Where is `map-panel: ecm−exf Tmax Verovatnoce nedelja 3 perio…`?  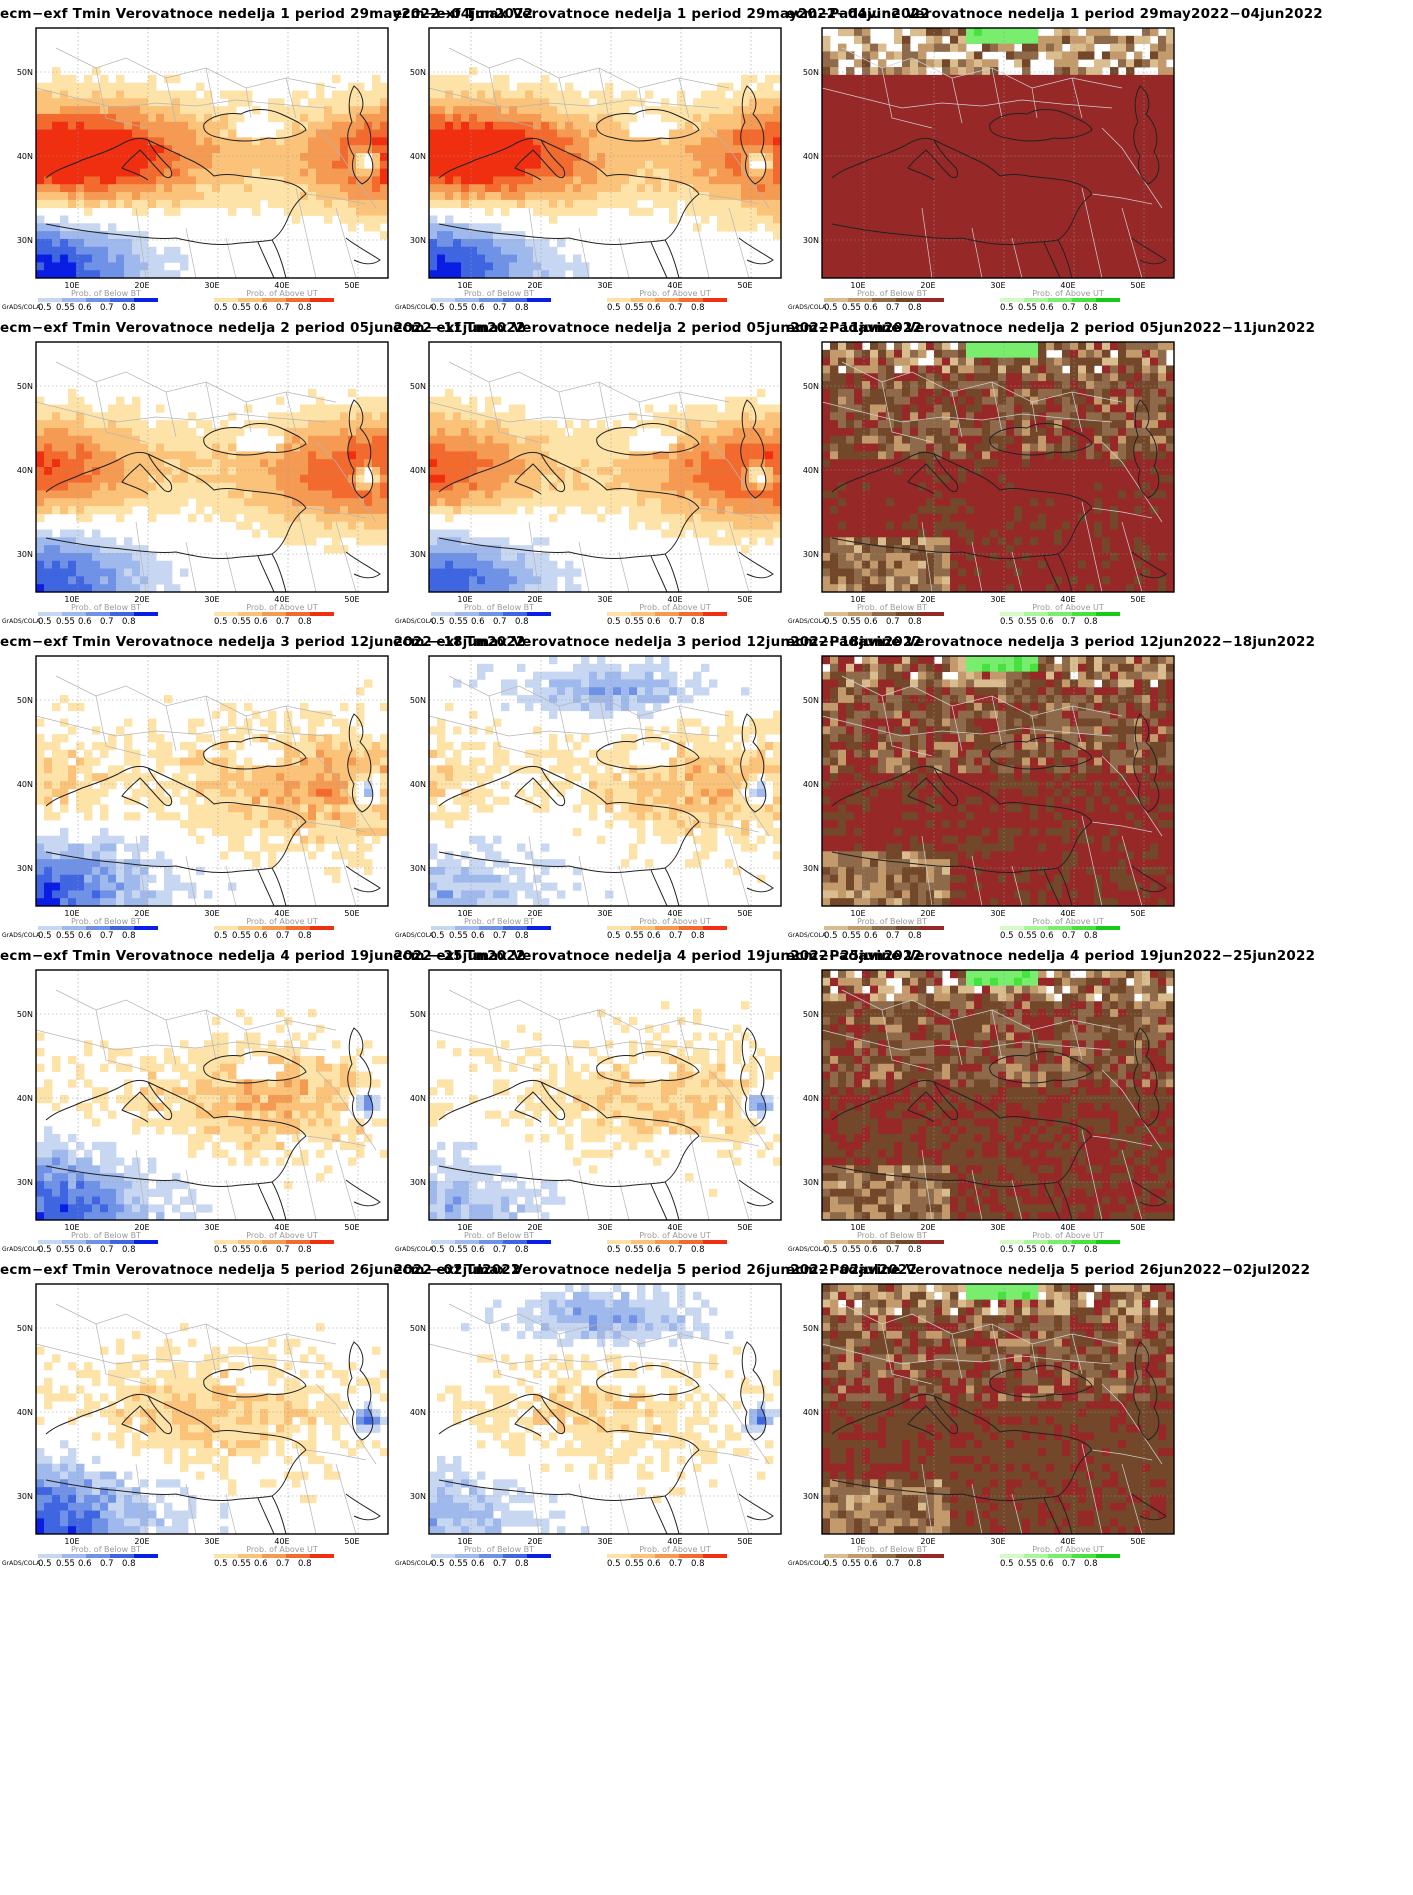
map-panel: ecm−exf Tmax Verovatnoce nedelja 3 perio… is located at coordinates (657, 817).